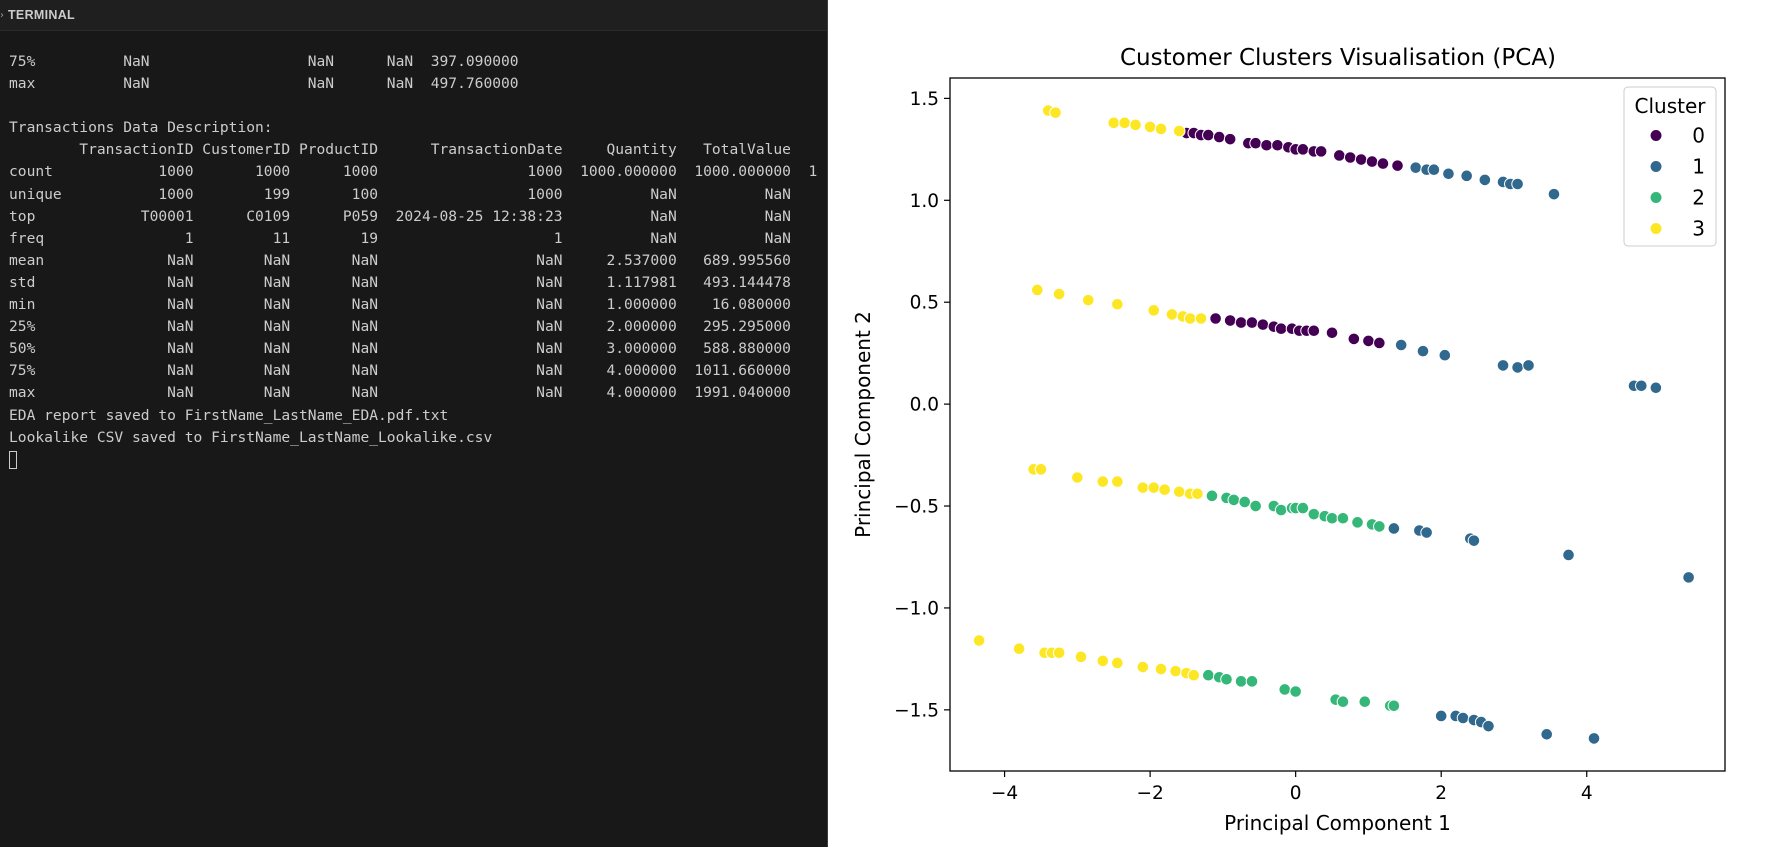 This screenshot has height=851, width=1776. I want to click on terminal-line: 75% NaN NaN NaN 397.090000, so click(264, 61).